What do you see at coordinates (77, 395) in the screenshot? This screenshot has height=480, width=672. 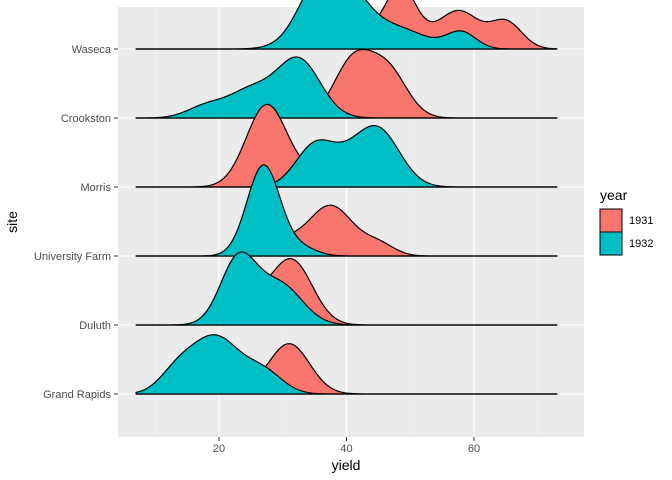 I see `y-tick-label: Grand Rapids` at bounding box center [77, 395].